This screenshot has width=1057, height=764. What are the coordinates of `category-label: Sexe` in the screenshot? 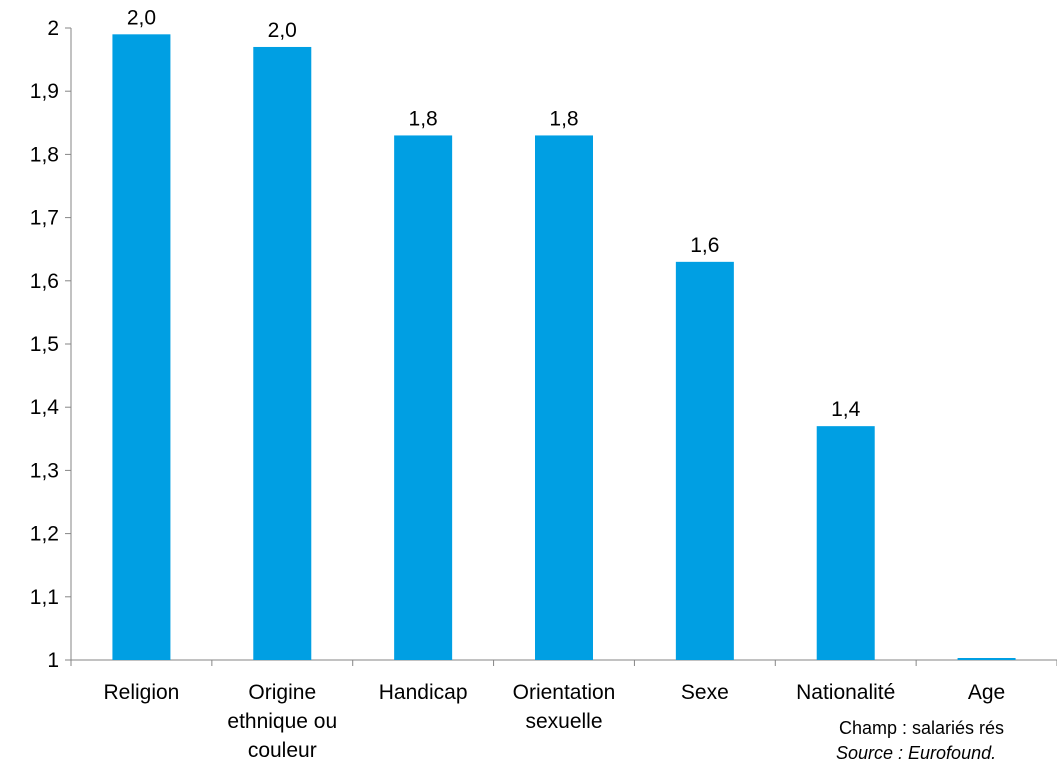 It's located at (705, 692).